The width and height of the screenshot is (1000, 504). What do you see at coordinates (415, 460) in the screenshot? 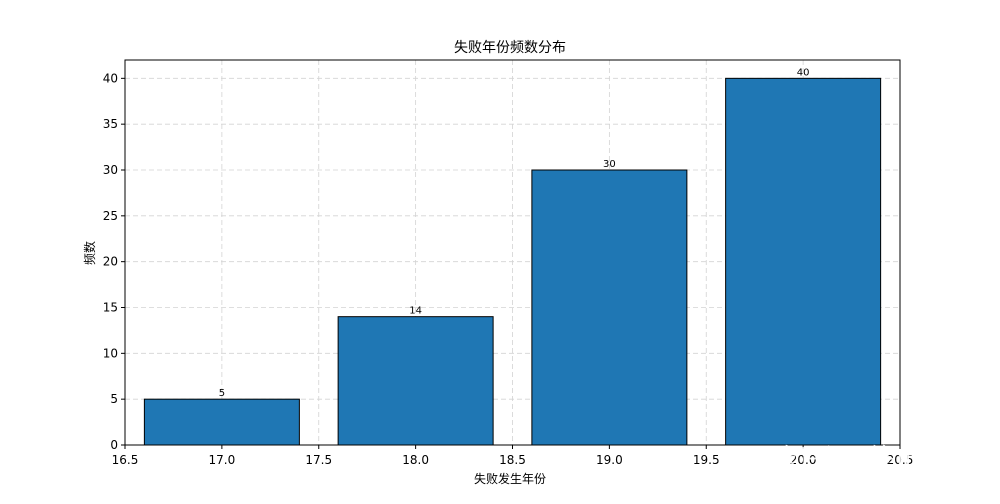
I see `x-tick-label: 18.0` at bounding box center [415, 460].